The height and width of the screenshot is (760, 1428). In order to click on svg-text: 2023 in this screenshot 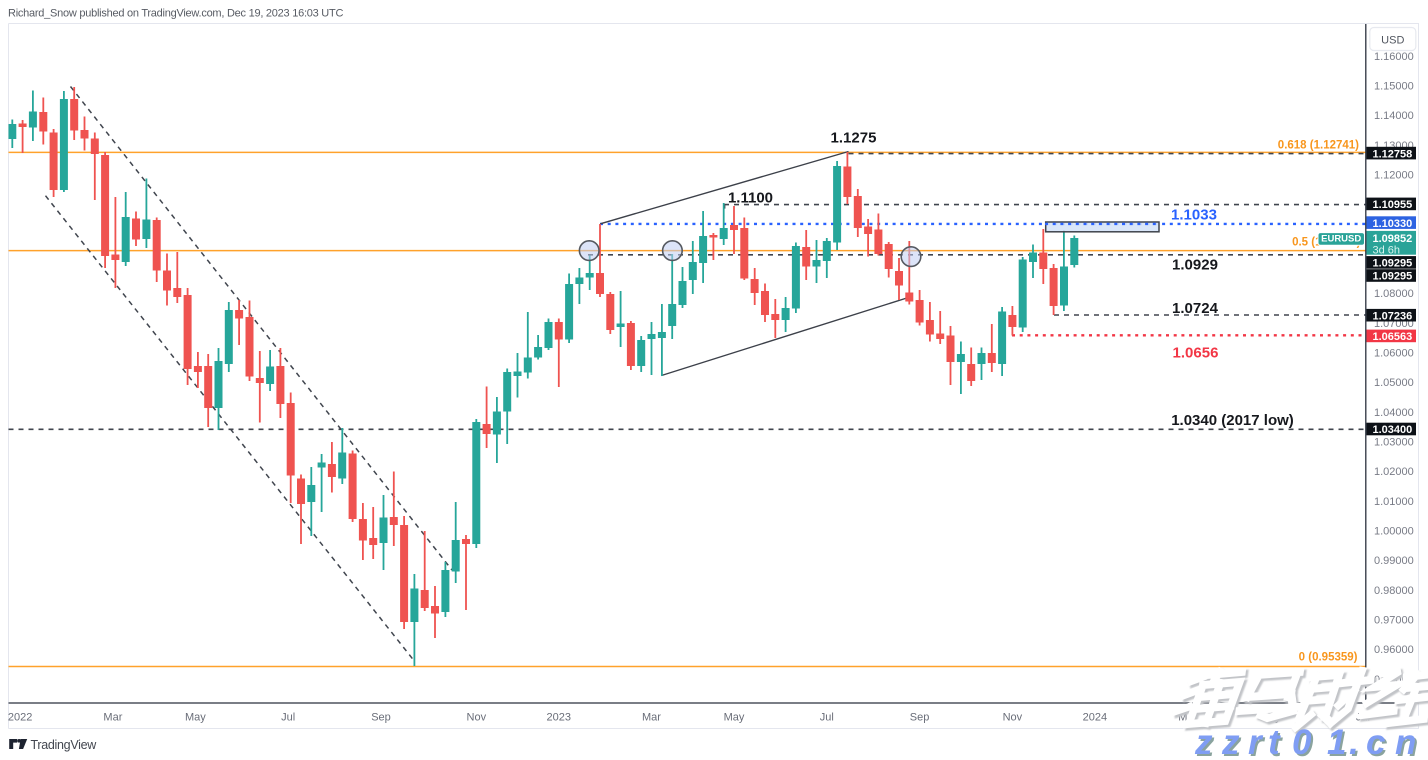, I will do `click(559, 718)`.